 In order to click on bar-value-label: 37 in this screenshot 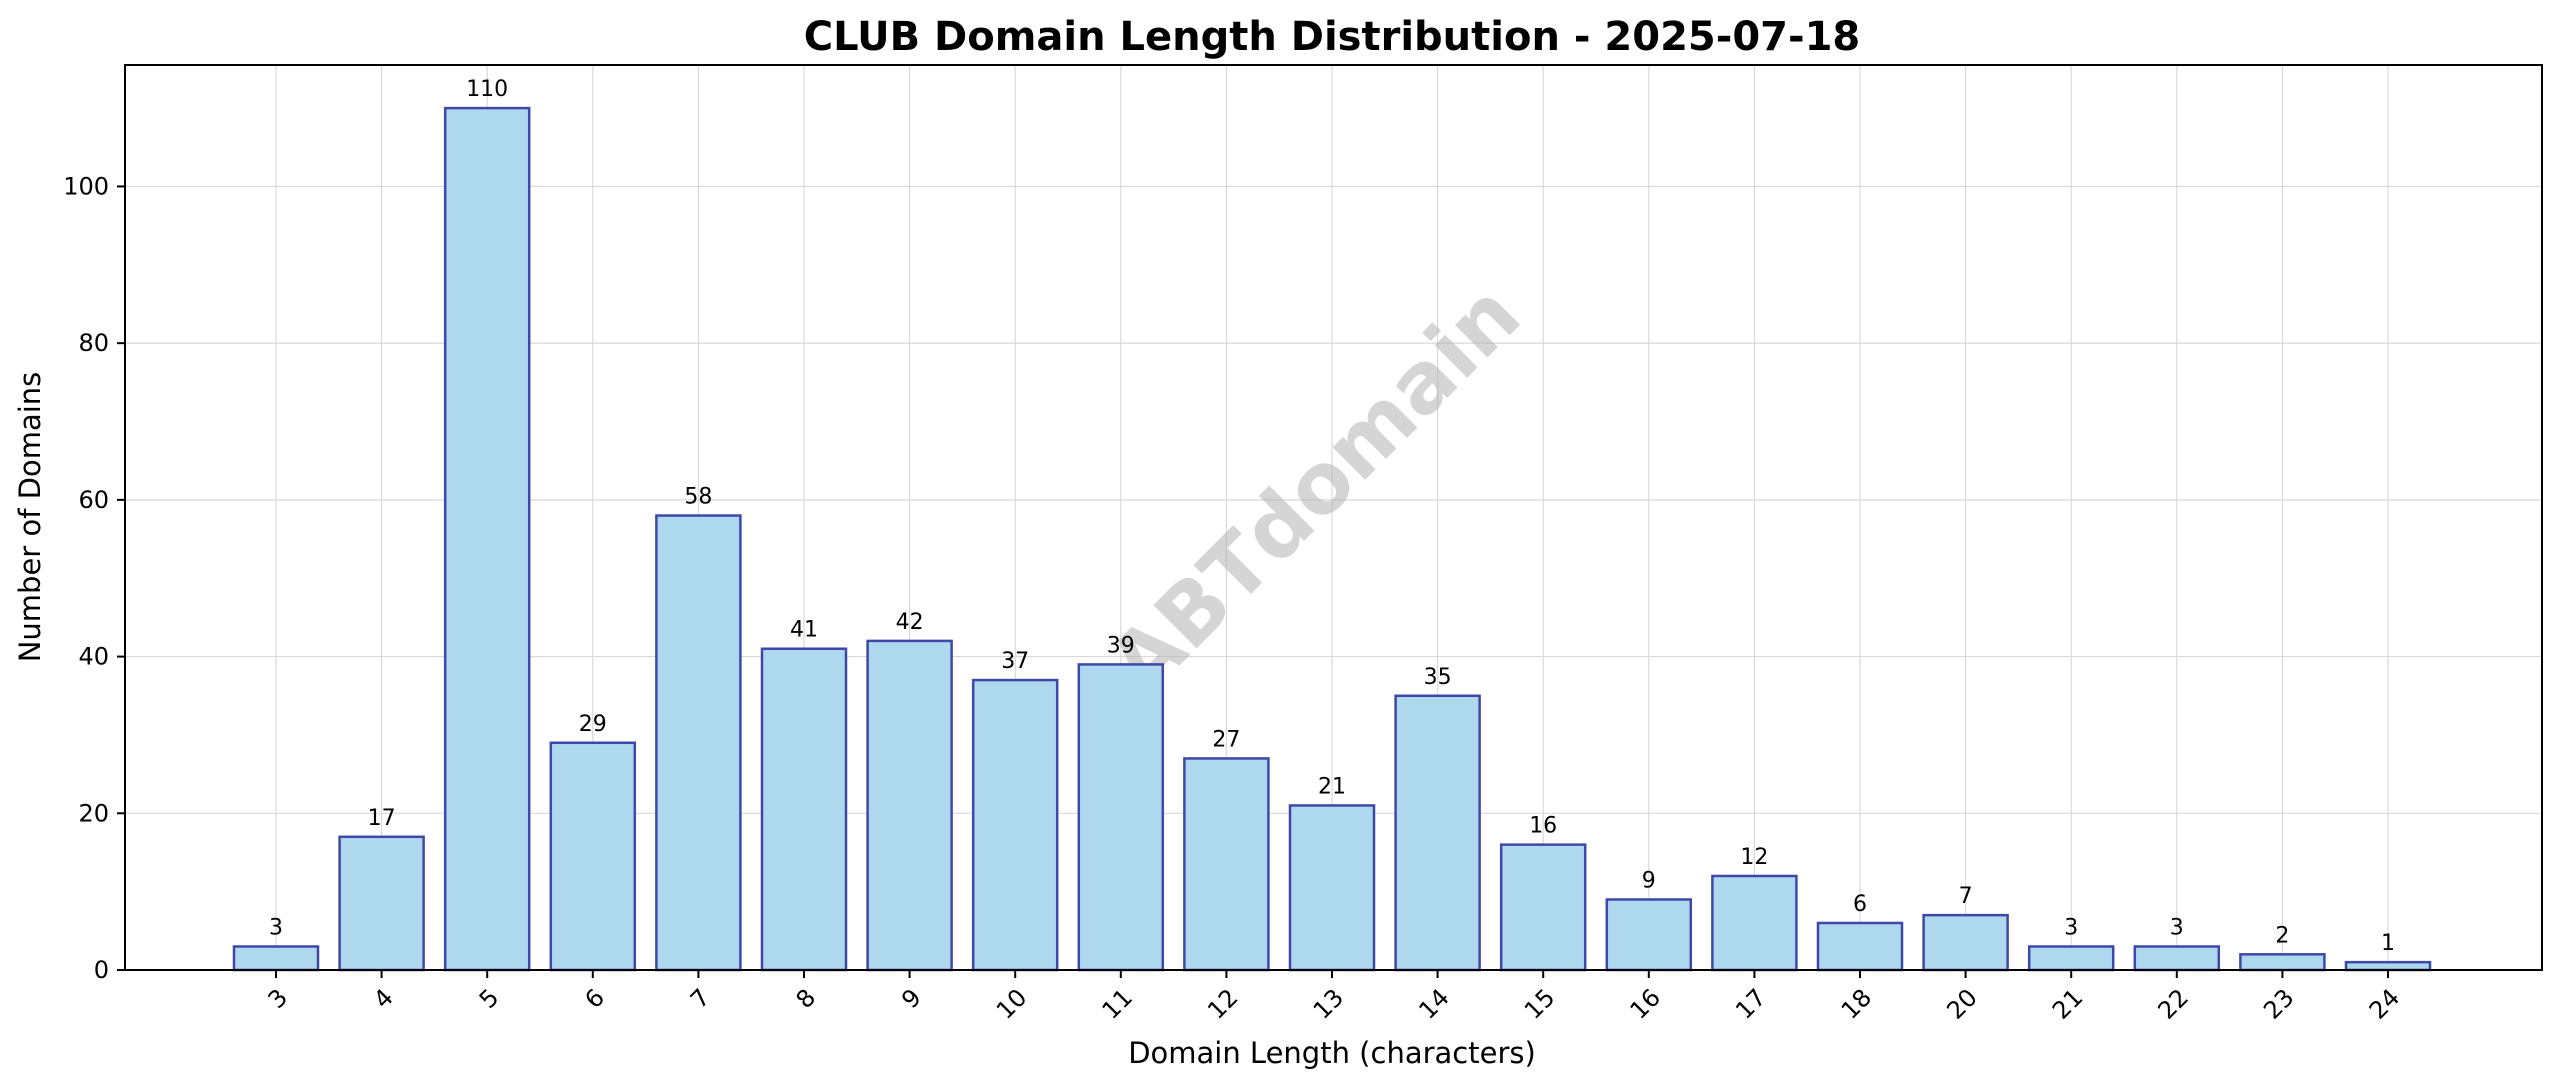, I will do `click(1015, 661)`.